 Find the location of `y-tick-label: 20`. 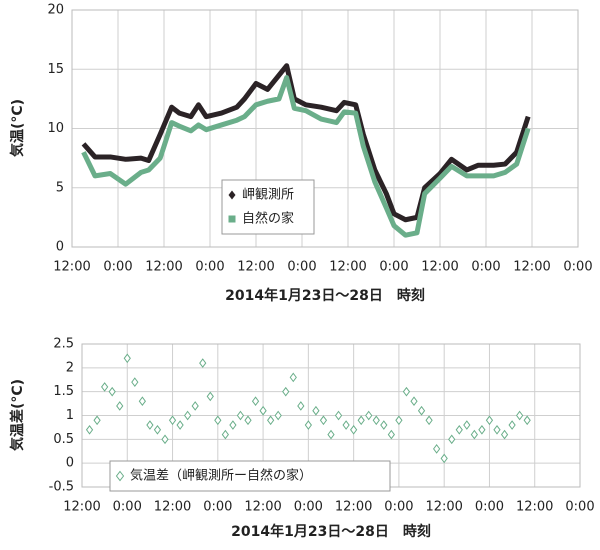

y-tick-label: 20 is located at coordinates (55, 10).